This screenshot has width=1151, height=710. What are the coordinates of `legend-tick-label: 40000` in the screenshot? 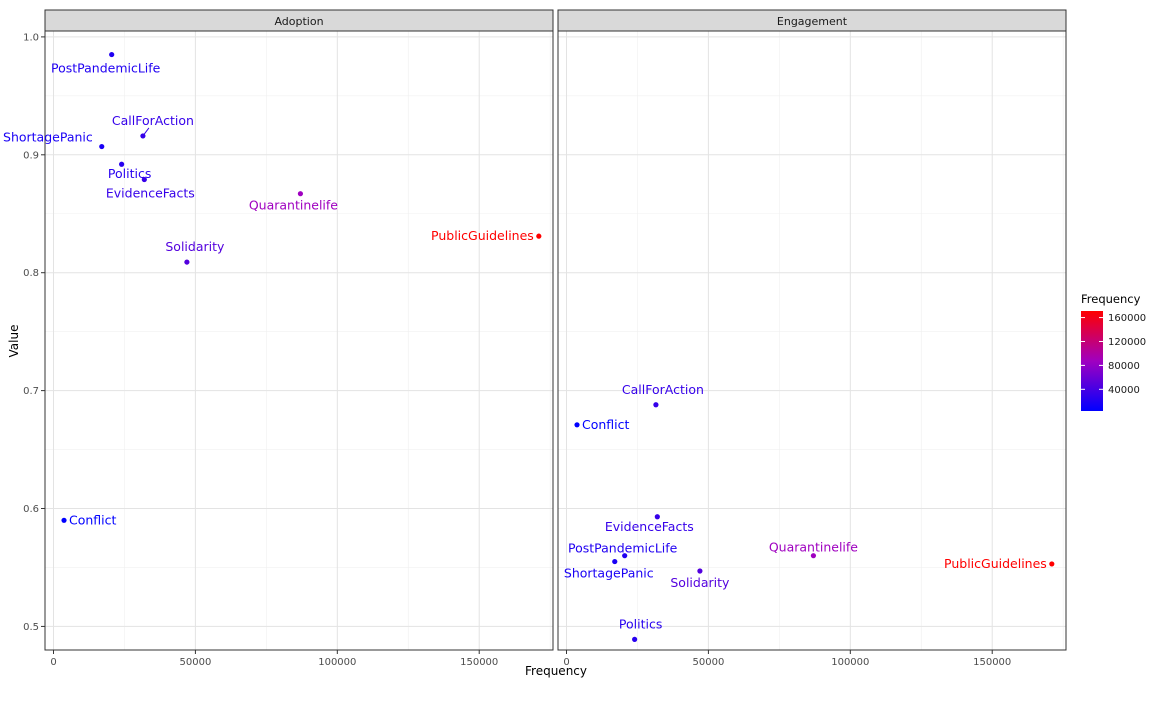 It's located at (1124, 390).